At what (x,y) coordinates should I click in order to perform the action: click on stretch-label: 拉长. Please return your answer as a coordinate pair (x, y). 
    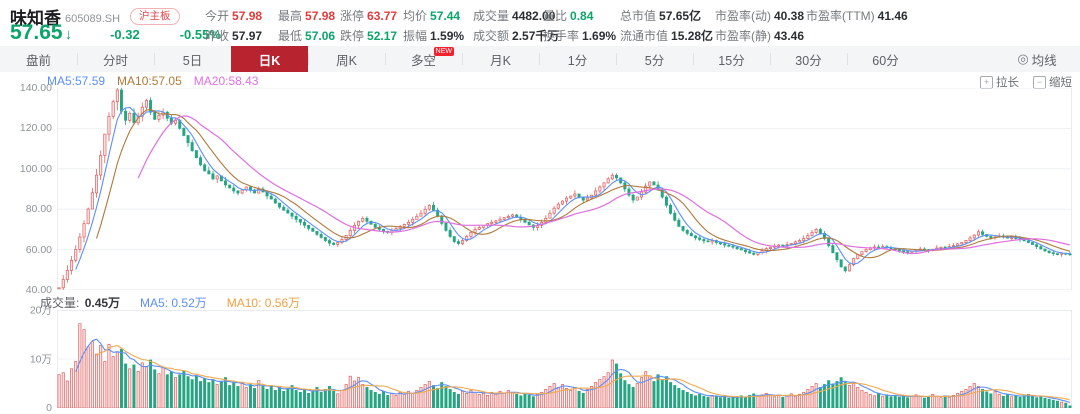
    Looking at the image, I should click on (1007, 83).